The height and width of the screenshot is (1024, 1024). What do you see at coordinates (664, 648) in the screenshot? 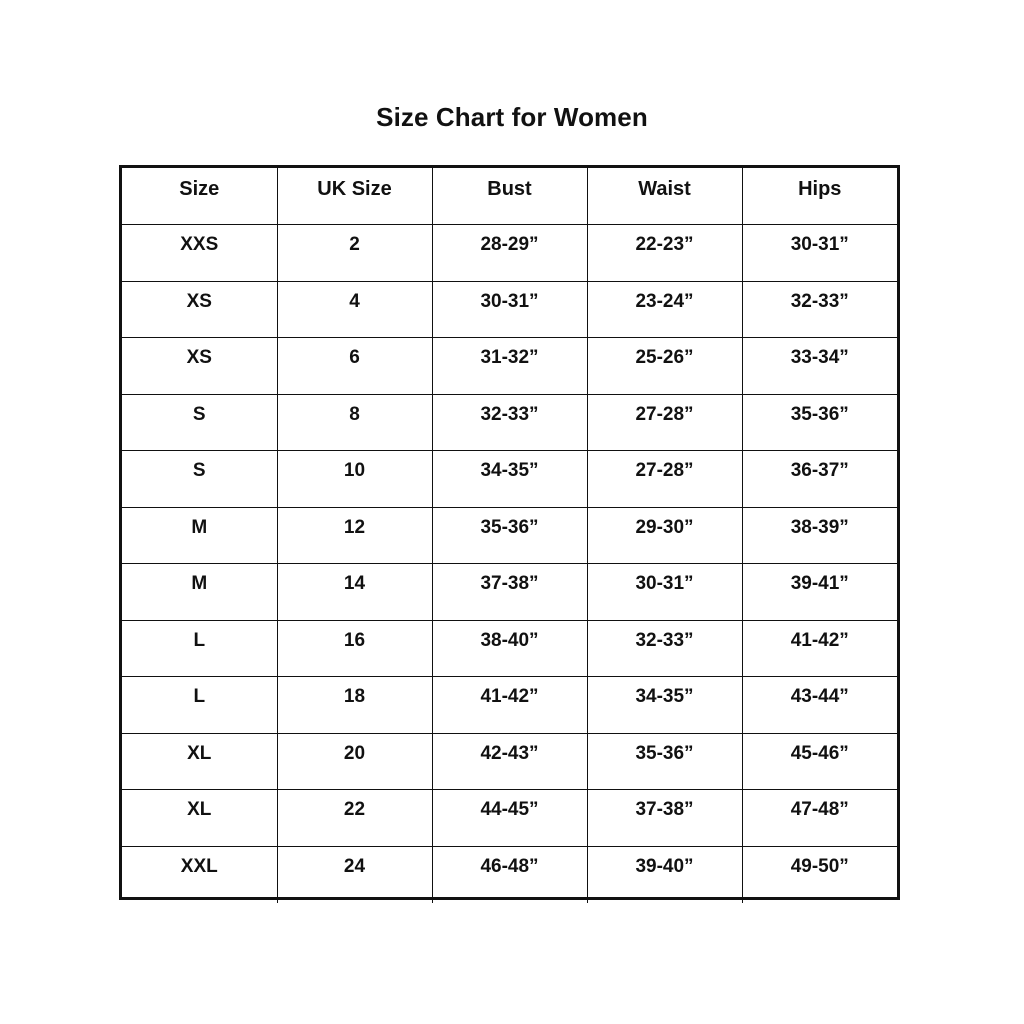
I see `cell-waist: 32-33”` at bounding box center [664, 648].